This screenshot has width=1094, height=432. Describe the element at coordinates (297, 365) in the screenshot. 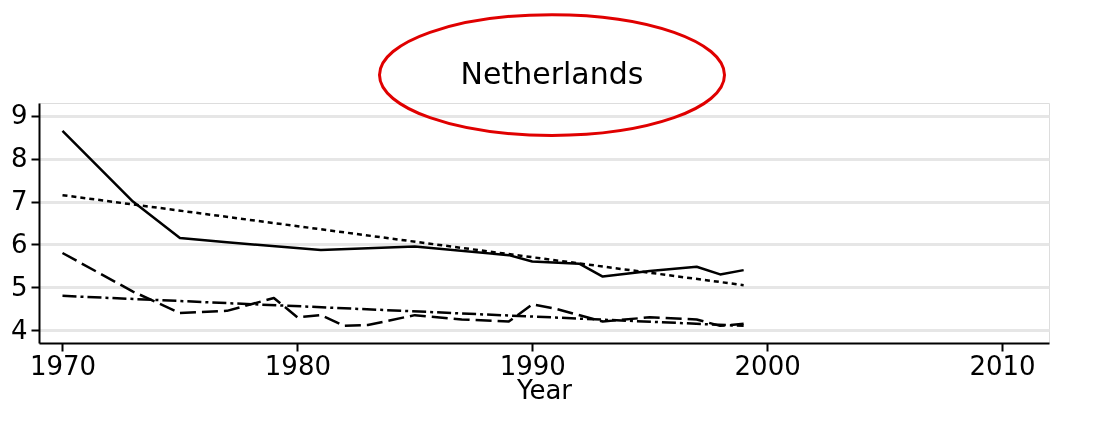

I see `x-tick-label: 1980` at that location.